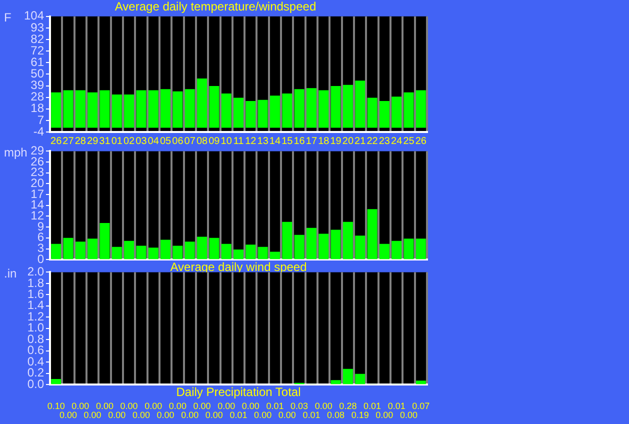 The height and width of the screenshot is (424, 629). What do you see at coordinates (142, 141) in the screenshot?
I see `x-tick-label: 03` at bounding box center [142, 141].